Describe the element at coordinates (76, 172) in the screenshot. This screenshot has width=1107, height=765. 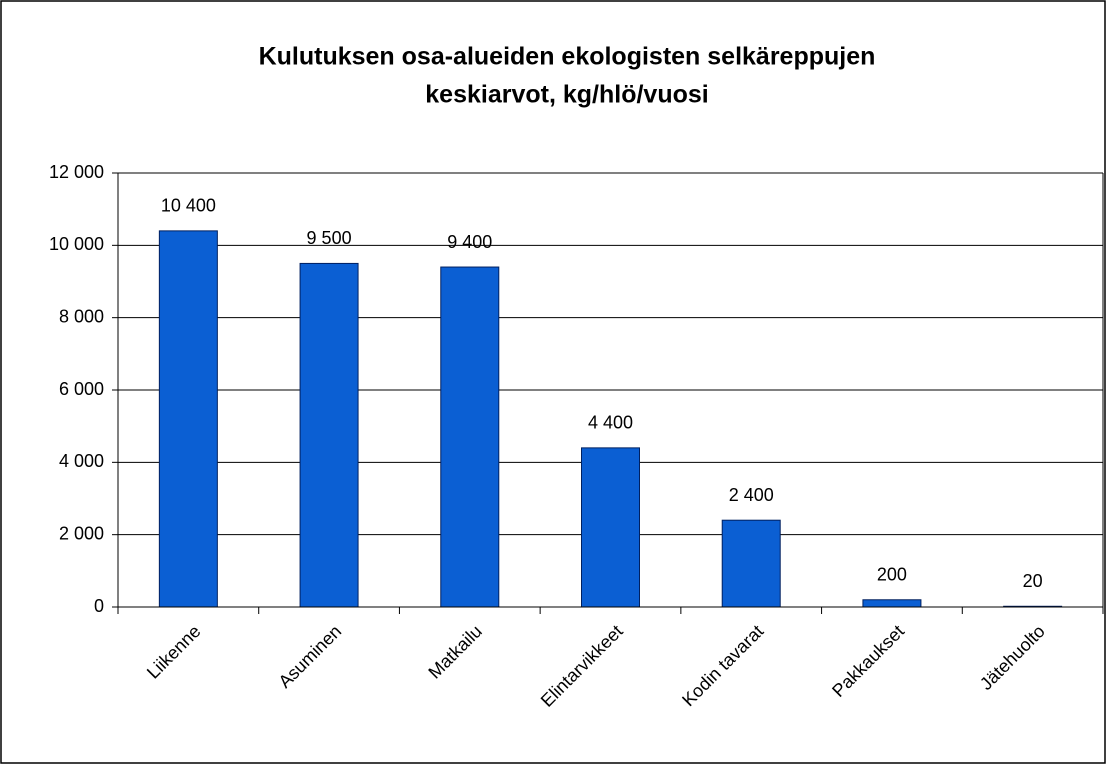
I see `y-tick-label: 12 000` at that location.